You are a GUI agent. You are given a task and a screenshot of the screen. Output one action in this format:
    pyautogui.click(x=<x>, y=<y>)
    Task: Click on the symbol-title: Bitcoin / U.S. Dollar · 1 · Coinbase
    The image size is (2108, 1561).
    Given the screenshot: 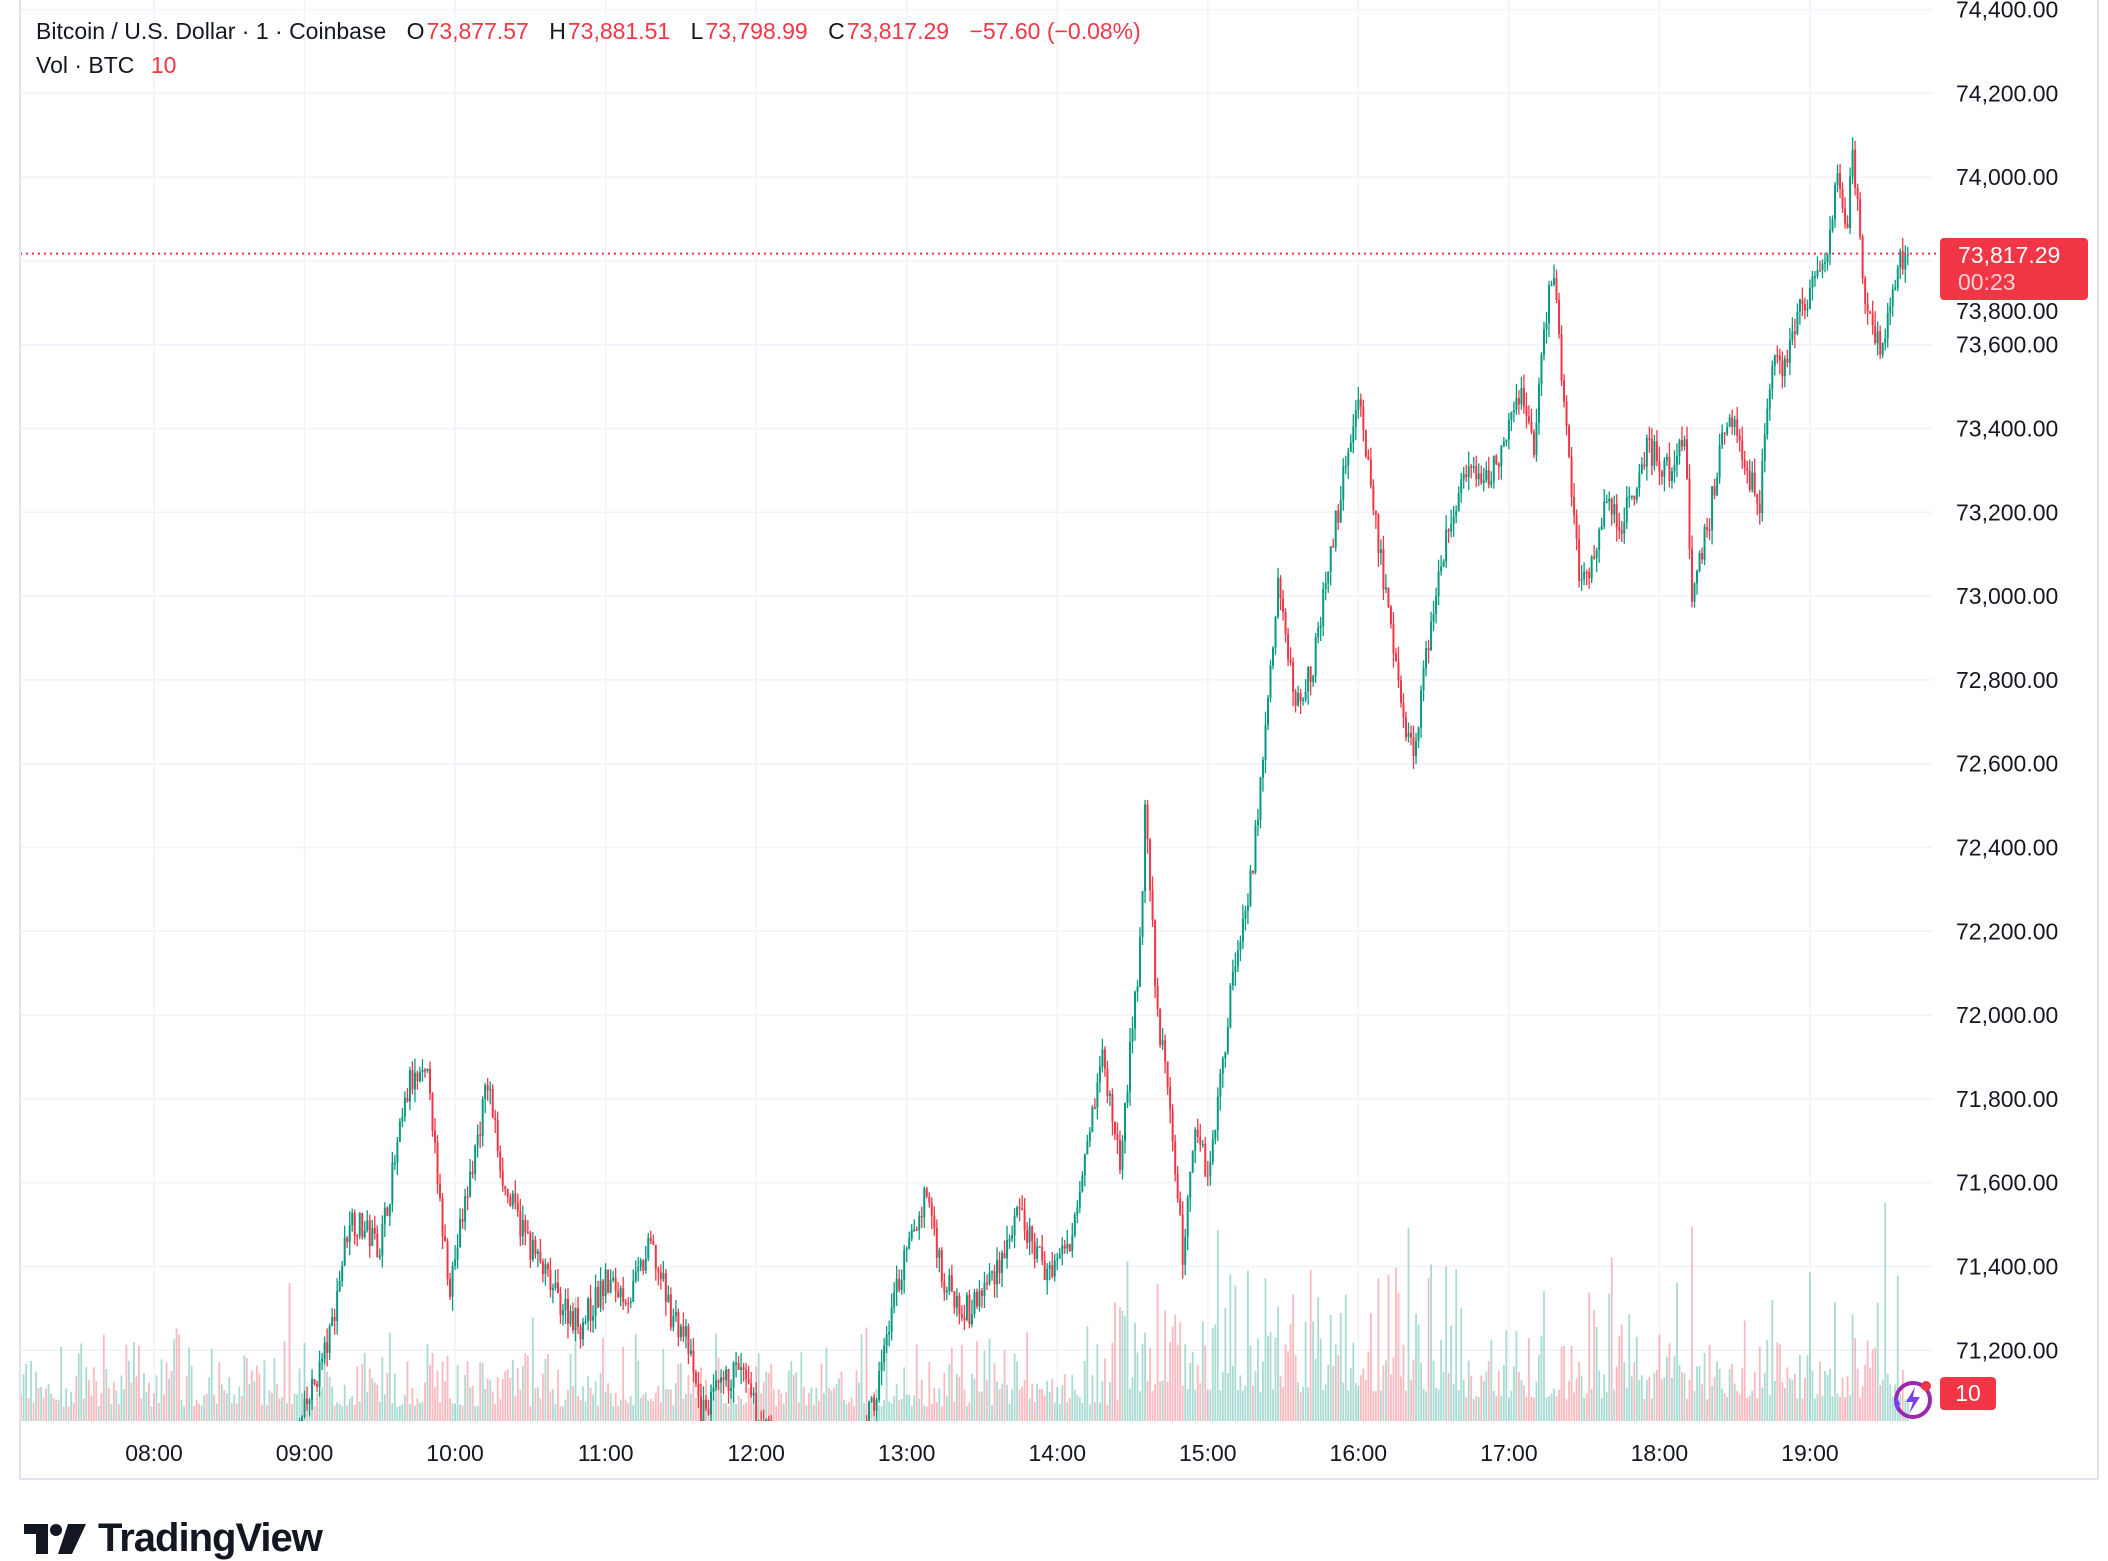 What is the action you would take?
    pyautogui.click(x=211, y=31)
    